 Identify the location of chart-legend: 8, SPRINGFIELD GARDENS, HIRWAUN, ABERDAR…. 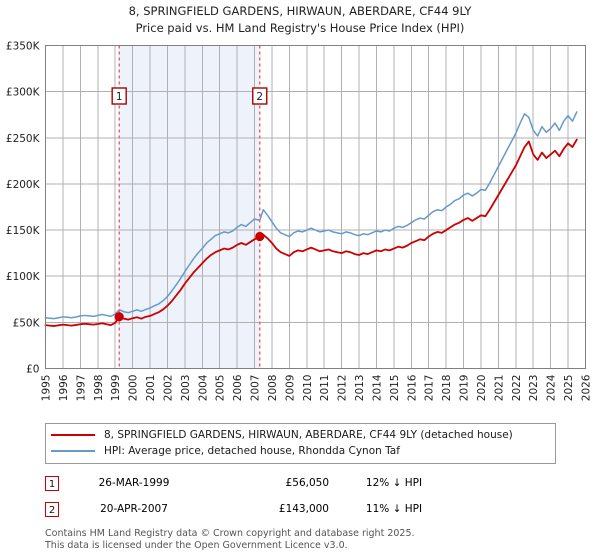
(300, 443).